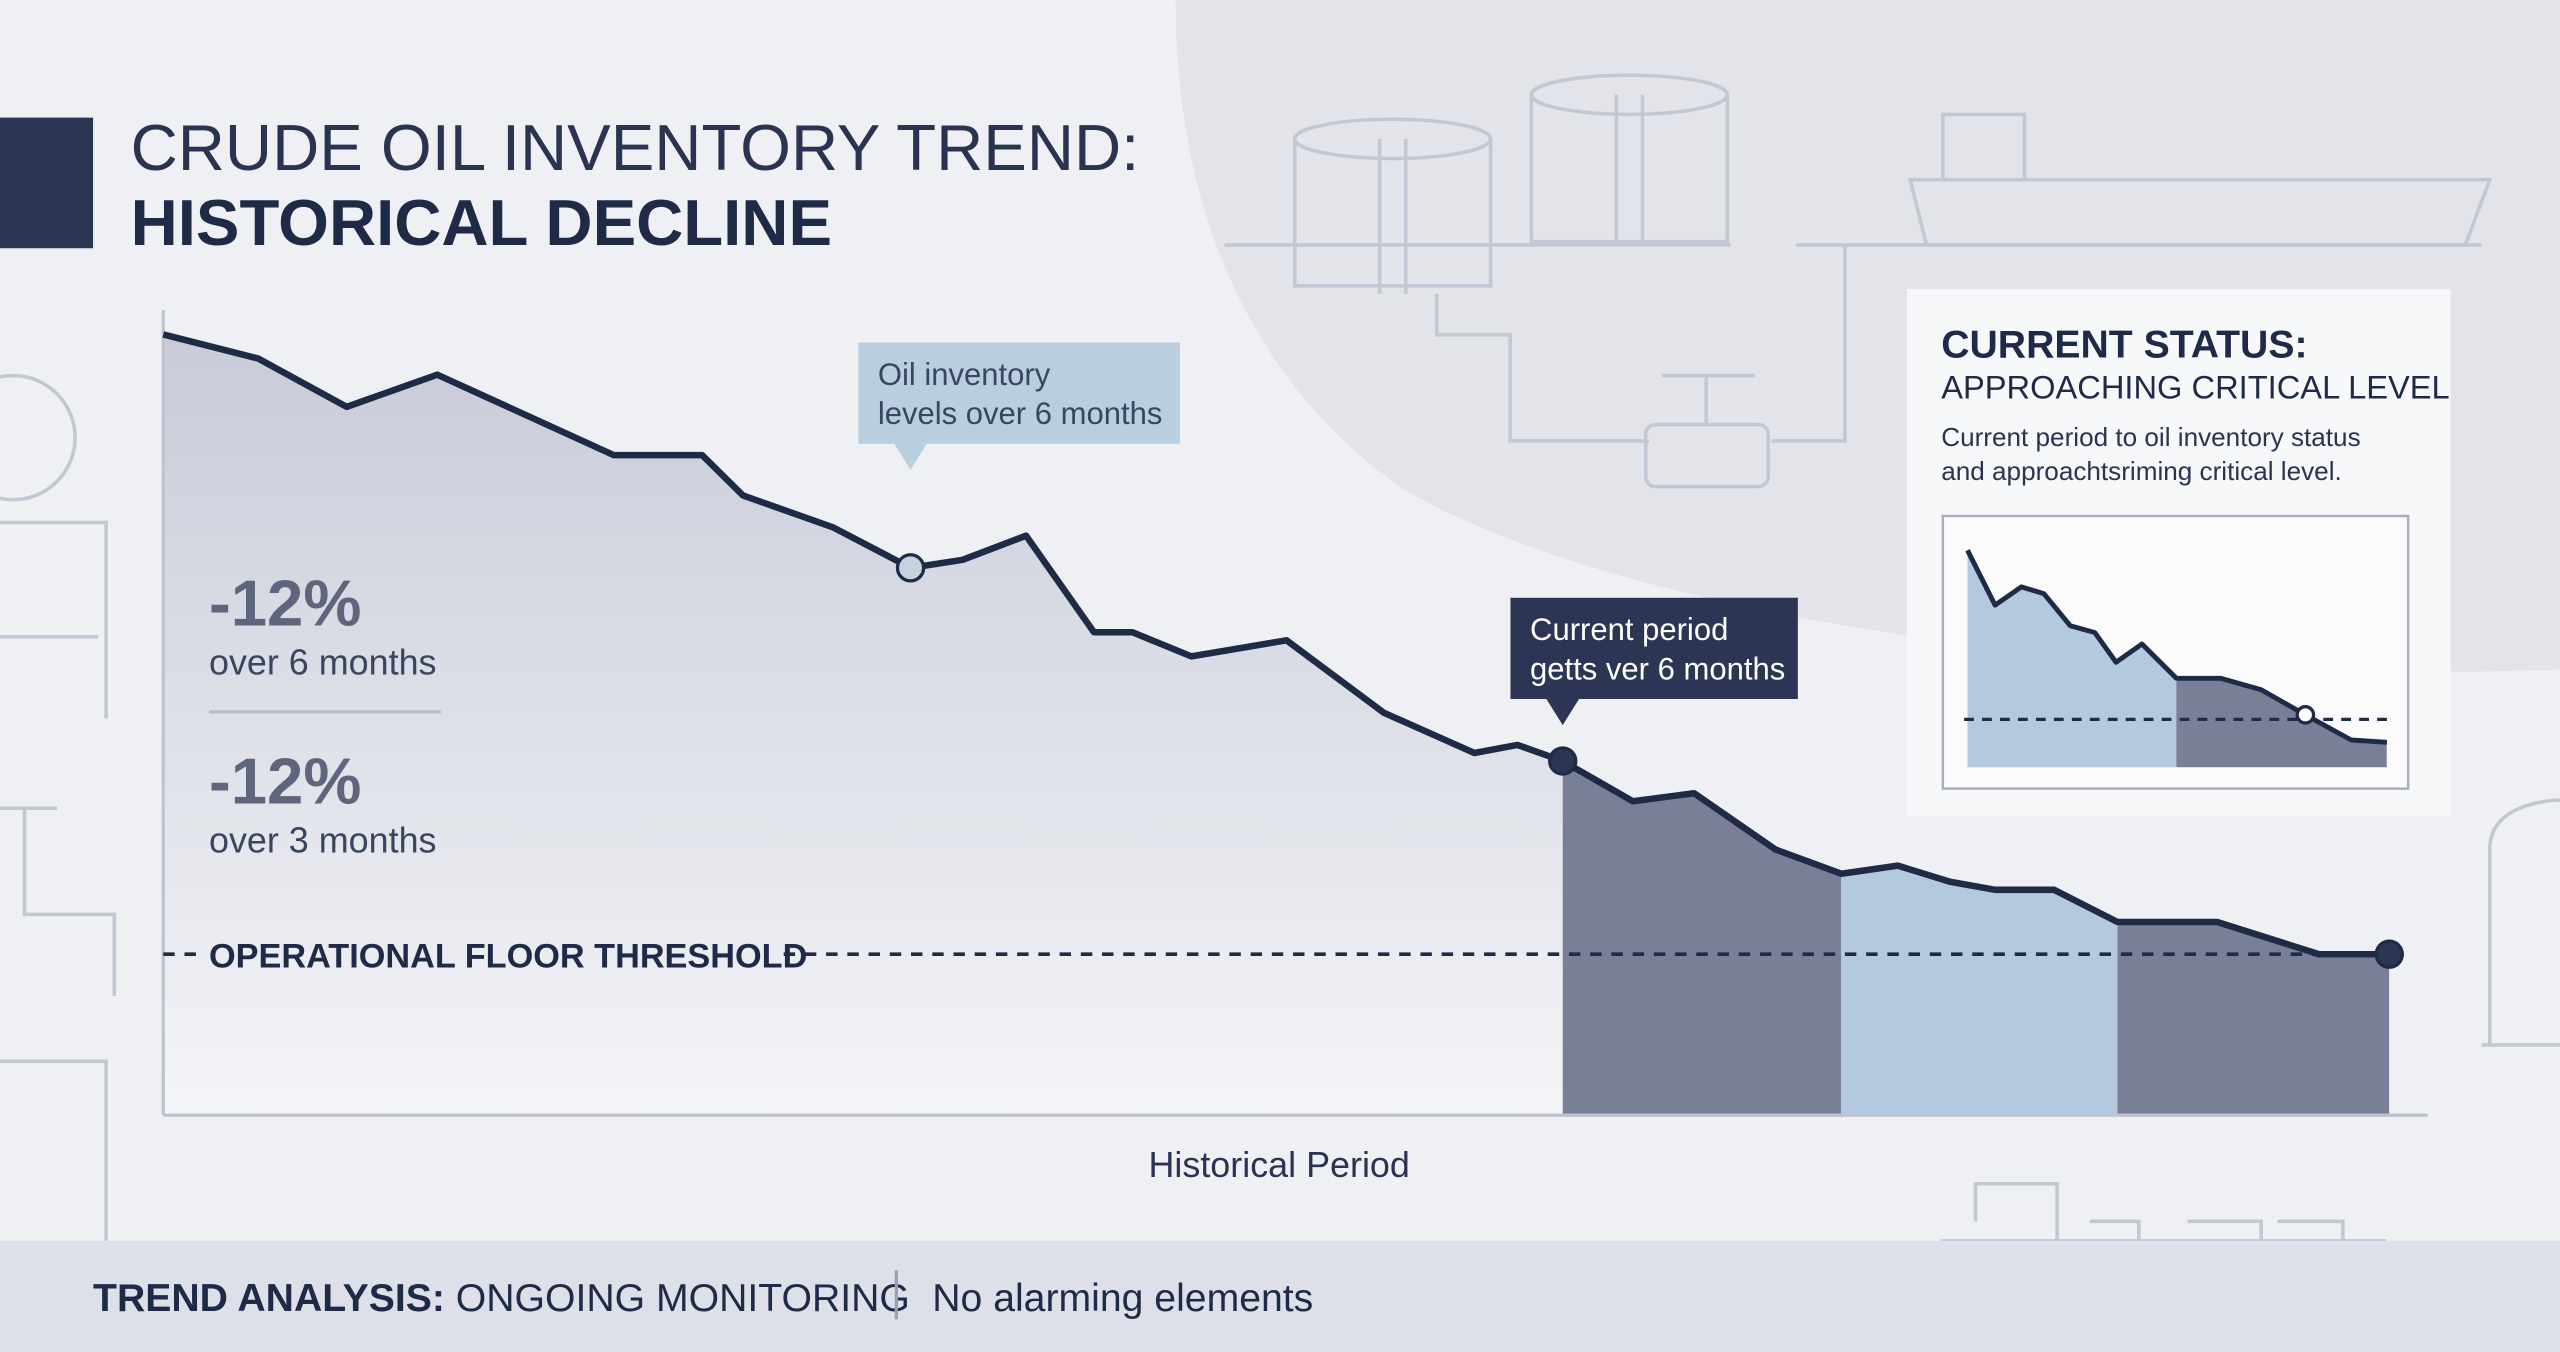  I want to click on footer-label: TREND ANALYSIS:, so click(269, 1298).